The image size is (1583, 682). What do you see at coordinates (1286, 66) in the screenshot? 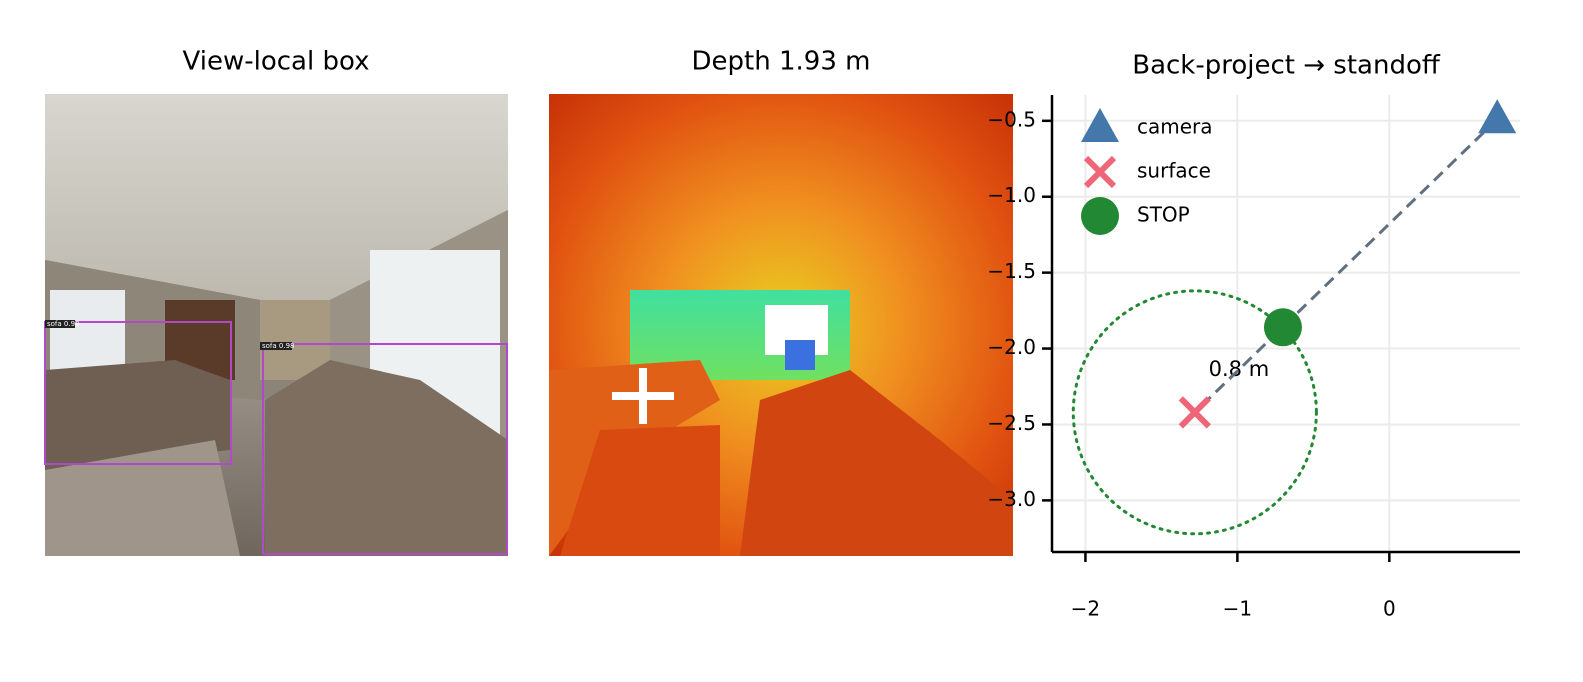
I see `chart-title: Back-project → standoff` at bounding box center [1286, 66].